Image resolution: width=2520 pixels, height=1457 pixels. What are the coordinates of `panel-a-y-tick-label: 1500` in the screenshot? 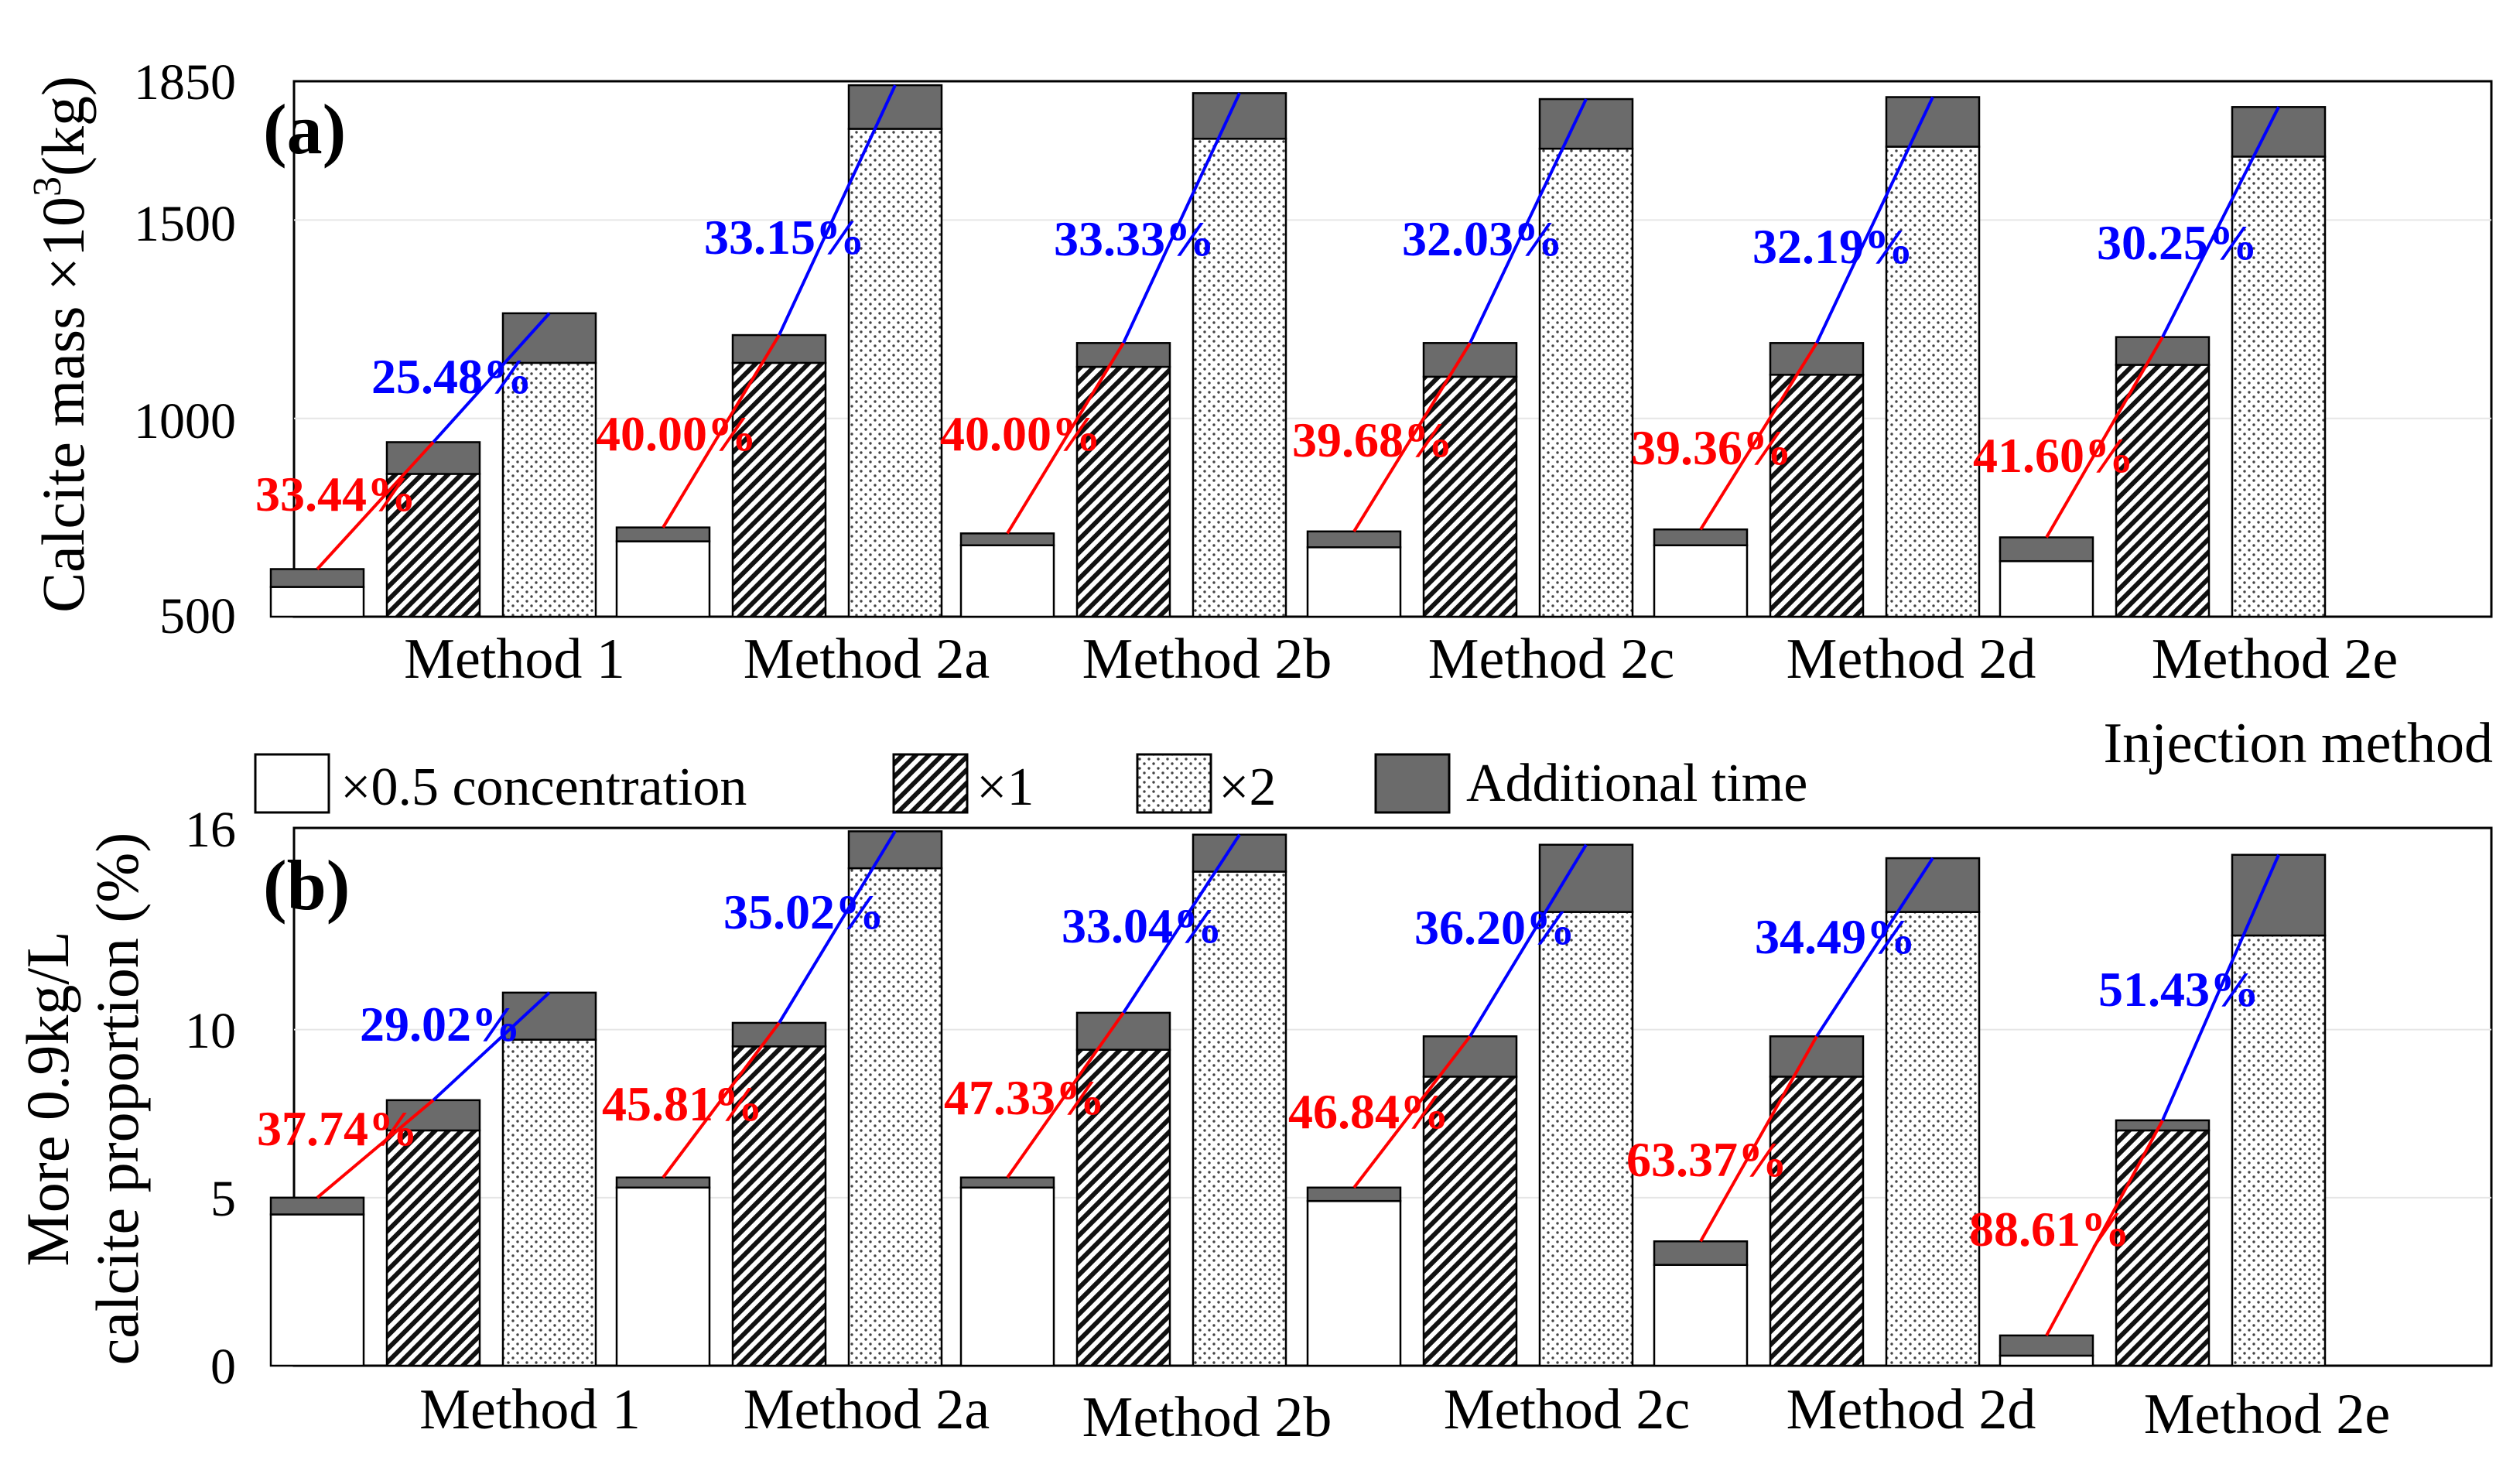 It's located at (185, 224).